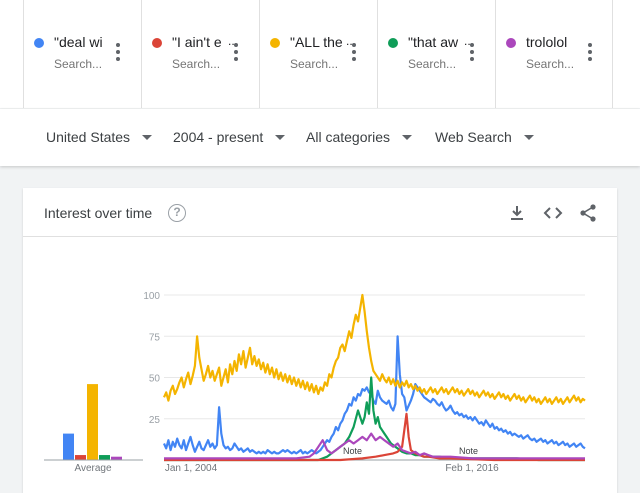 This screenshot has width=640, height=493. I want to click on y-tick-label: 50, so click(155, 379).